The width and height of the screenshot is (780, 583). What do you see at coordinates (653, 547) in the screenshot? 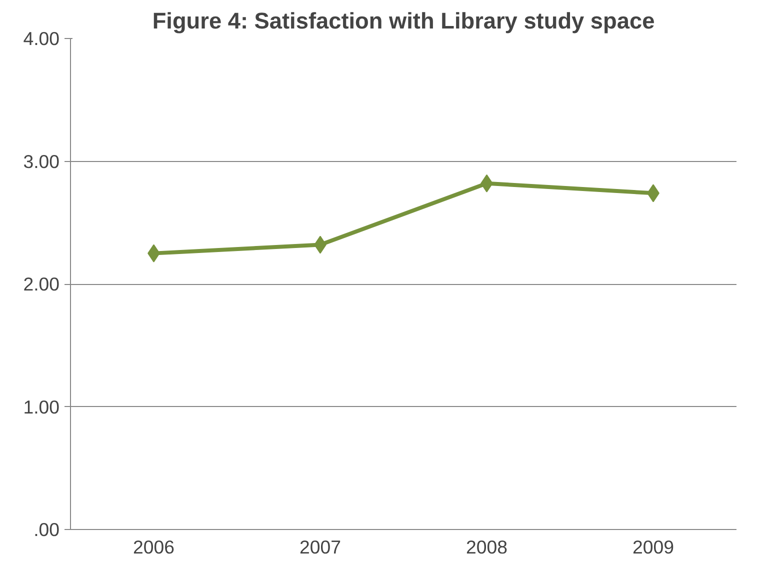
I see `x-tick-label: 2009` at bounding box center [653, 547].